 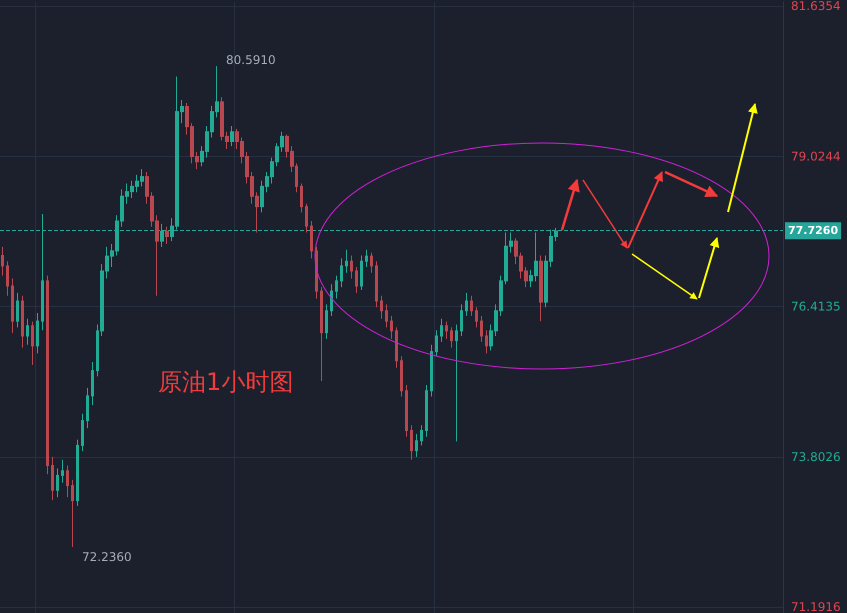 What do you see at coordinates (251, 60) in the screenshot?
I see `annotation: 80.5910` at bounding box center [251, 60].